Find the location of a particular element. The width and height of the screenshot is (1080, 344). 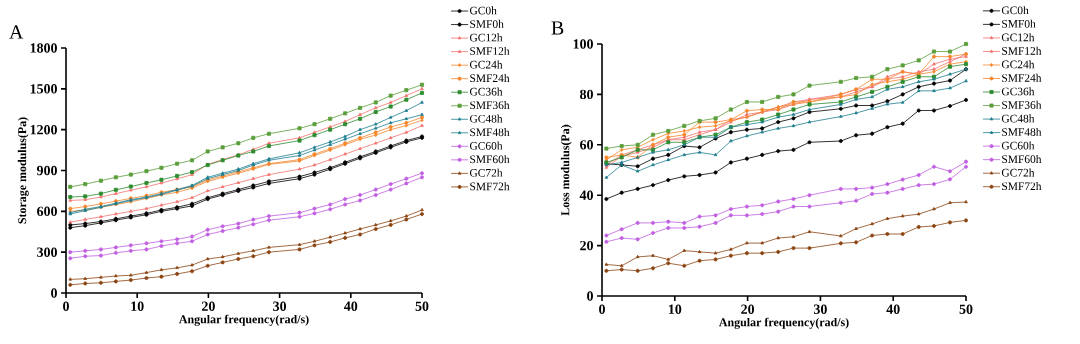

y-tick-label: 80 is located at coordinates (586, 94).